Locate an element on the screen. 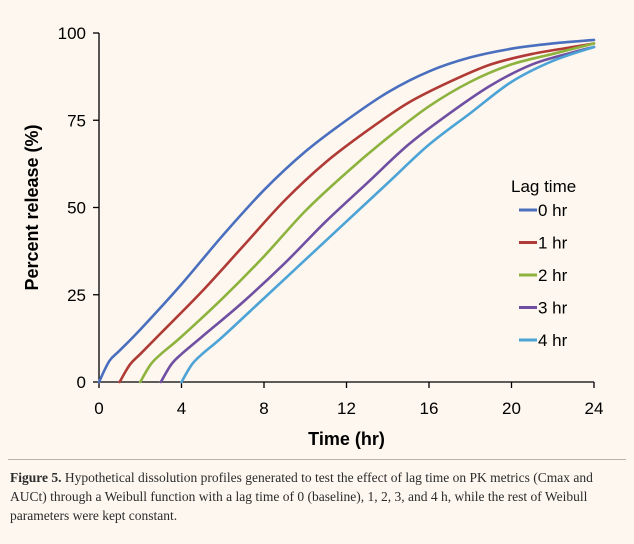 The width and height of the screenshot is (634, 544). x-tick-label: 24 is located at coordinates (594, 408).